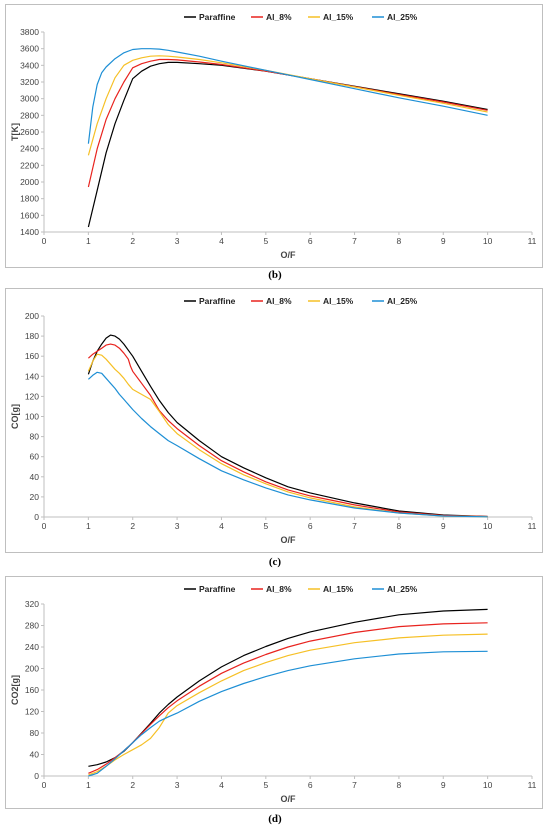 This screenshot has height=833, width=550. I want to click on caption-c: (c), so click(275, 562).